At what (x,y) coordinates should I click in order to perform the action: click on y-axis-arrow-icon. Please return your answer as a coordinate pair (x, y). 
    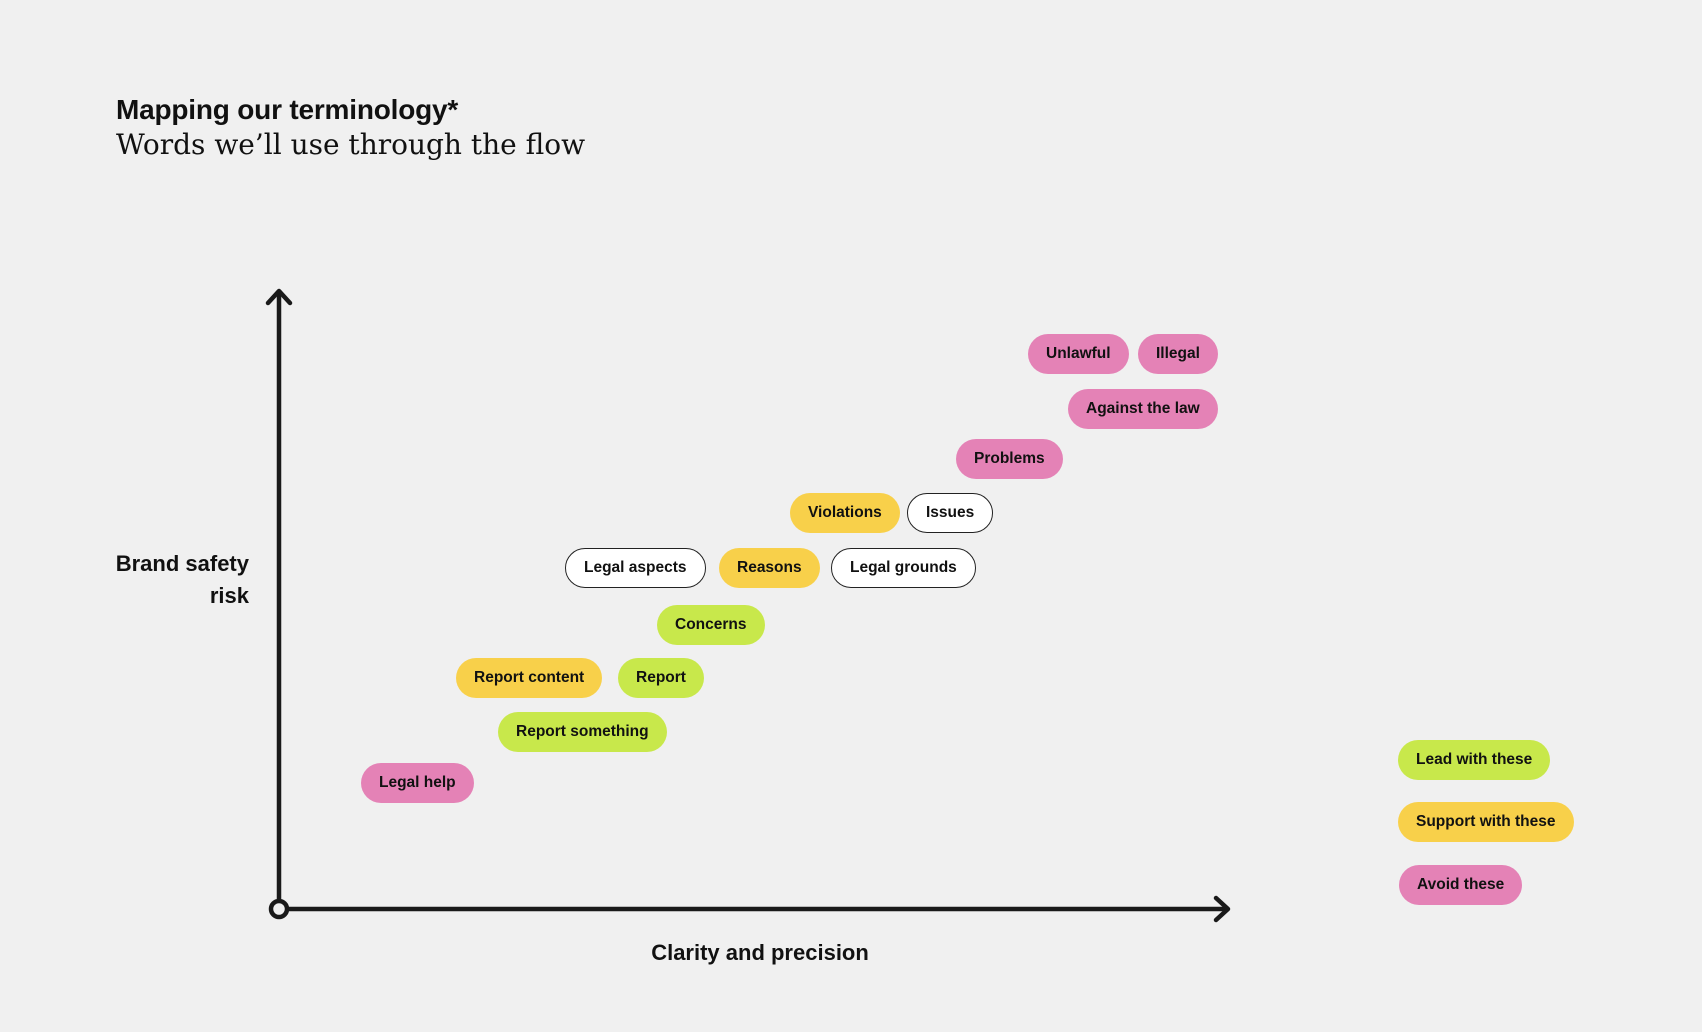
    Looking at the image, I should click on (279, 297).